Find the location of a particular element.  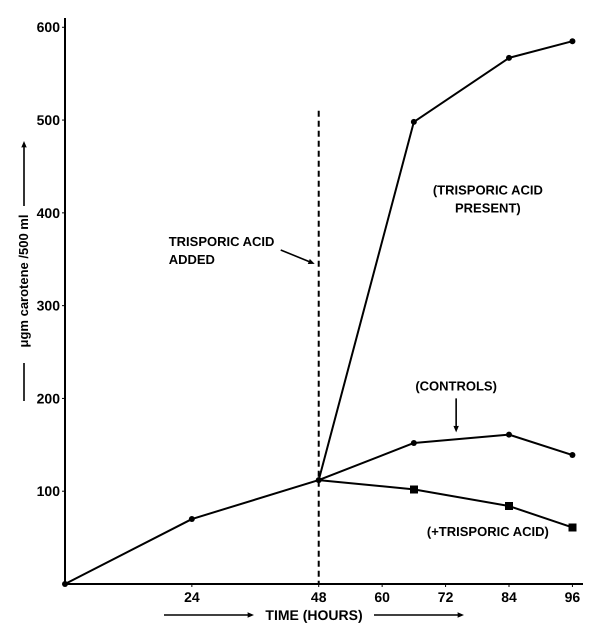

annotation: (TRISPORIC ACID PRESENT) is located at coordinates (487, 199).